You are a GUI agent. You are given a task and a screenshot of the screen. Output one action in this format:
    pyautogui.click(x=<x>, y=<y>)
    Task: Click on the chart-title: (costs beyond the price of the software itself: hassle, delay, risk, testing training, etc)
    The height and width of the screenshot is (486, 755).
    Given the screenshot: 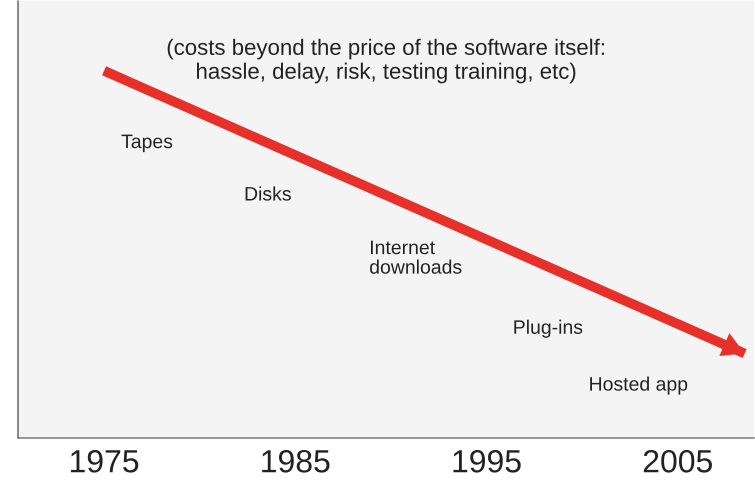 What is the action you would take?
    pyautogui.click(x=386, y=61)
    